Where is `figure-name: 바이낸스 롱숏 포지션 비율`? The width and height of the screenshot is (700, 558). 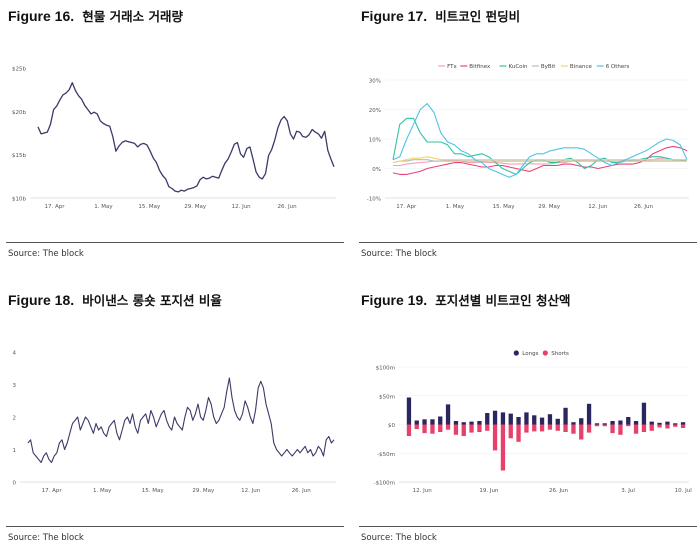
figure-name: 바이낸스 롱숏 포지션 비율 is located at coordinates (152, 300).